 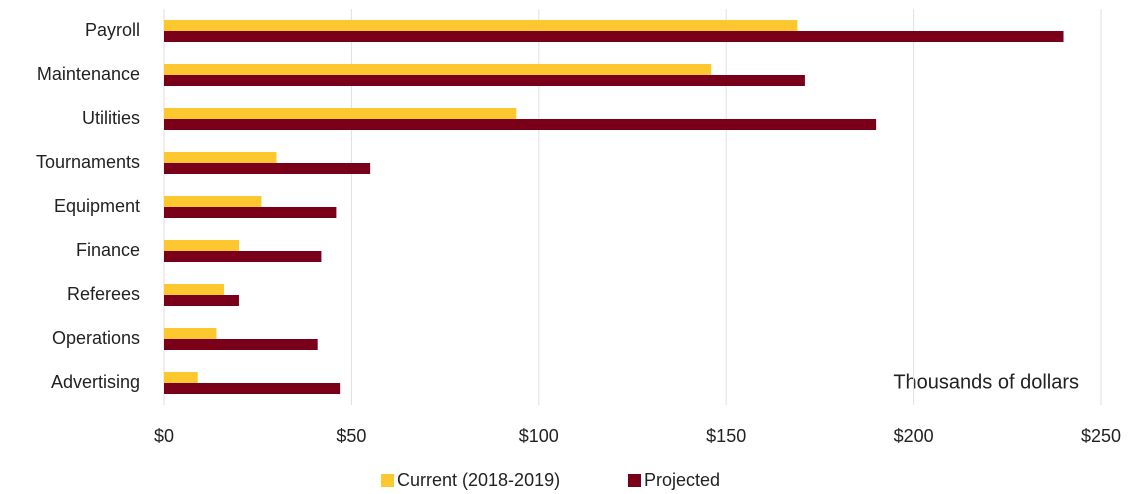 I want to click on y-tick-label: Utilities, so click(x=111, y=118).